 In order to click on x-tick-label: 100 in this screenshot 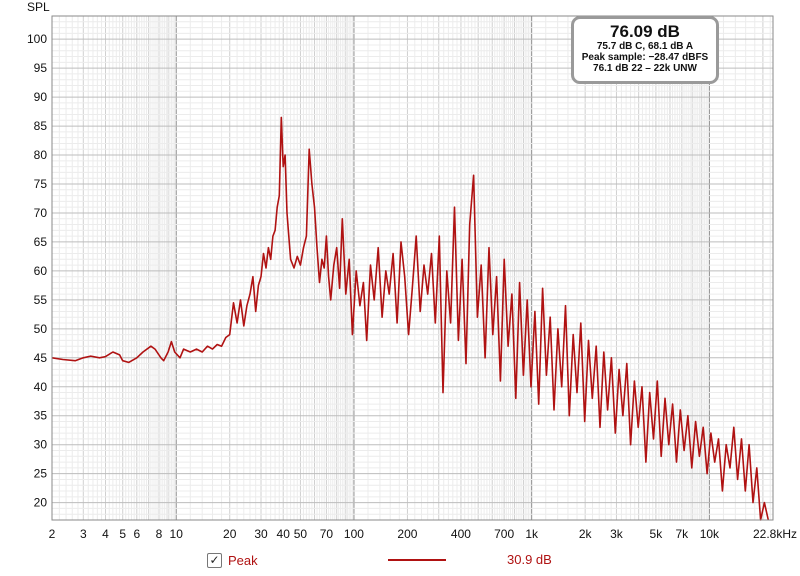, I will do `click(354, 534)`.